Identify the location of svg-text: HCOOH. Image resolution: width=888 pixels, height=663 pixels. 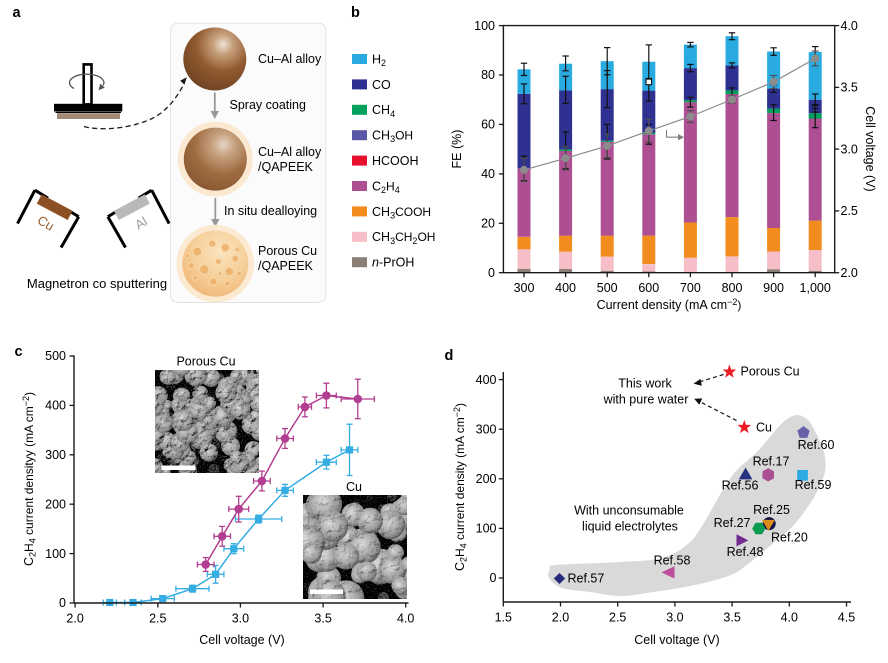
(395, 161).